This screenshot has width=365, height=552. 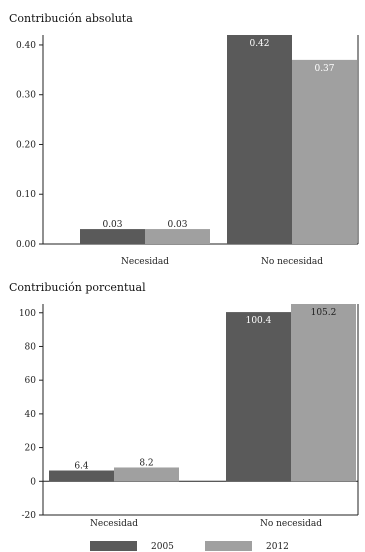 What do you see at coordinates (162, 547) in the screenshot?
I see `legend-label-2005: 2005` at bounding box center [162, 547].